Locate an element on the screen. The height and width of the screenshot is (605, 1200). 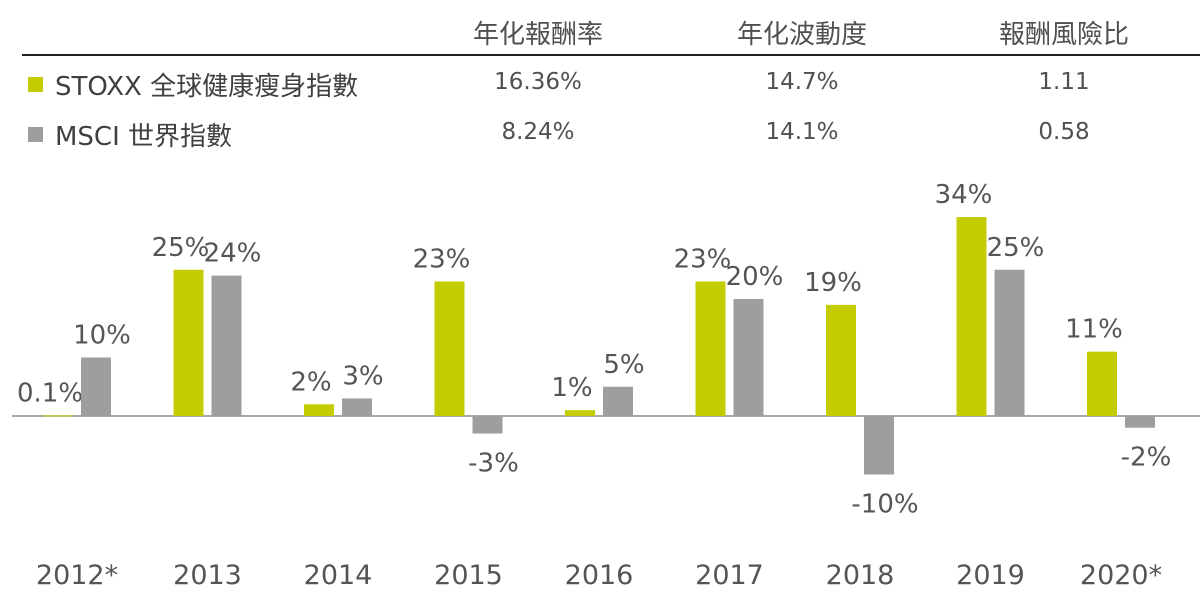
x-tick-label-2013: 2013 is located at coordinates (207, 575).